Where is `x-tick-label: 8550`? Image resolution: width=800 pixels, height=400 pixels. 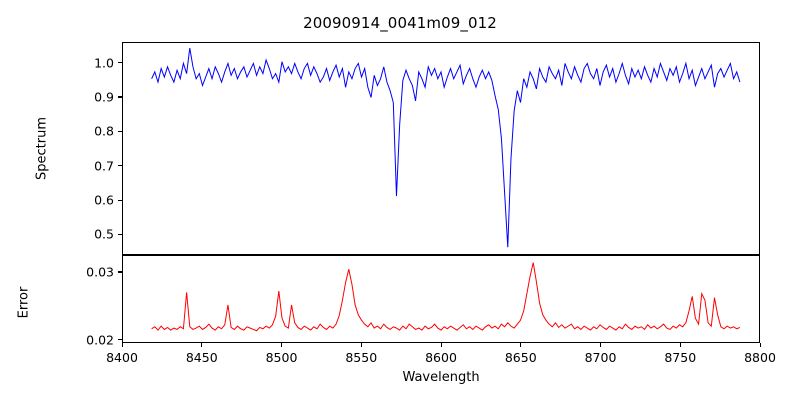
x-tick-label: 8550 is located at coordinates (361, 357).